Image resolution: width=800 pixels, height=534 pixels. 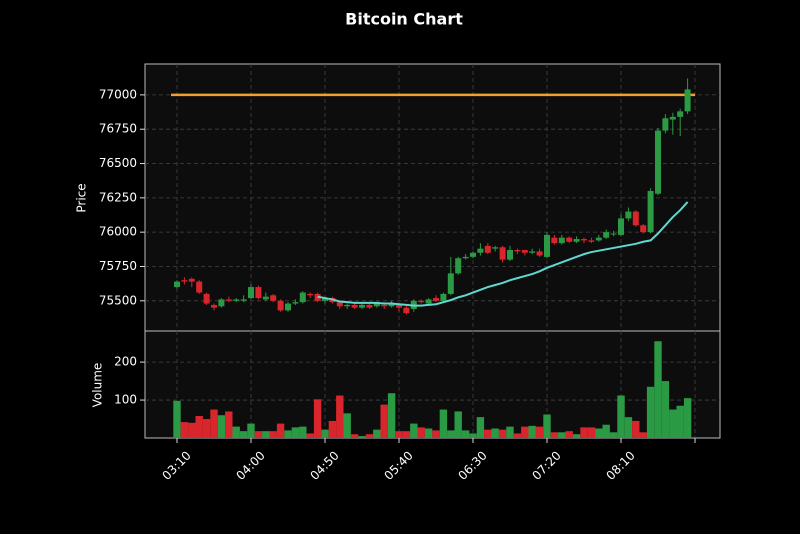 I want to click on volume-axis-label: Volume, so click(x=98, y=385).